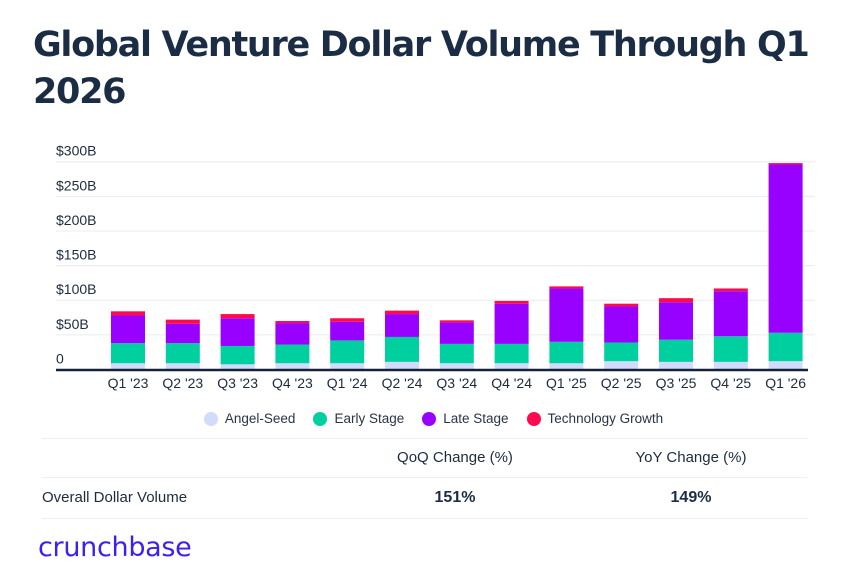 The width and height of the screenshot is (867, 582). Describe the element at coordinates (292, 383) in the screenshot. I see `x-tick-label: Q4 '23` at that location.